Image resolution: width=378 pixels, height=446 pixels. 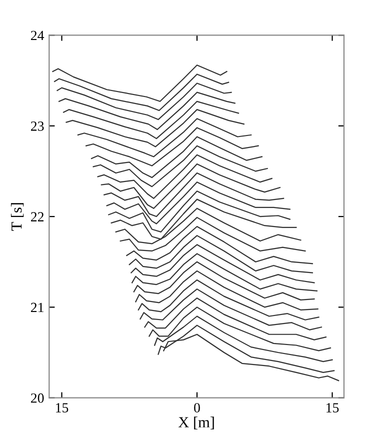 What do you see at coordinates (17, 217) in the screenshot?
I see `y-axis-title: T [s]` at bounding box center [17, 217].